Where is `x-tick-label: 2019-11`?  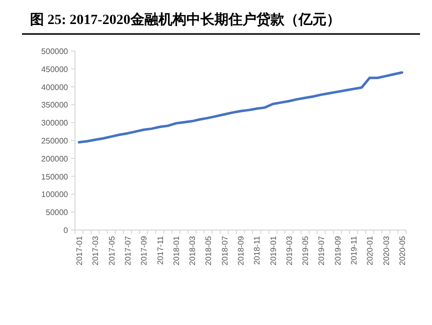 x-tick-label: 2019-11 is located at coordinates (354, 250).